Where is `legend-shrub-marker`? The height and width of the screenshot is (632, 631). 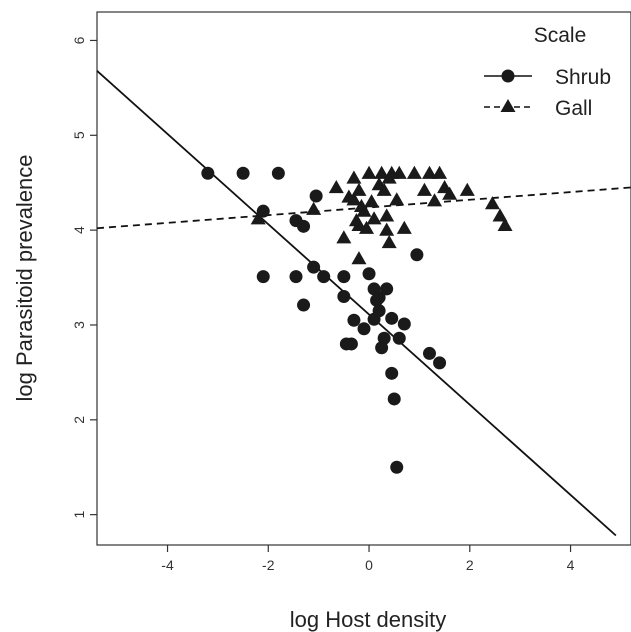
legend-shrub-marker is located at coordinates (508, 76).